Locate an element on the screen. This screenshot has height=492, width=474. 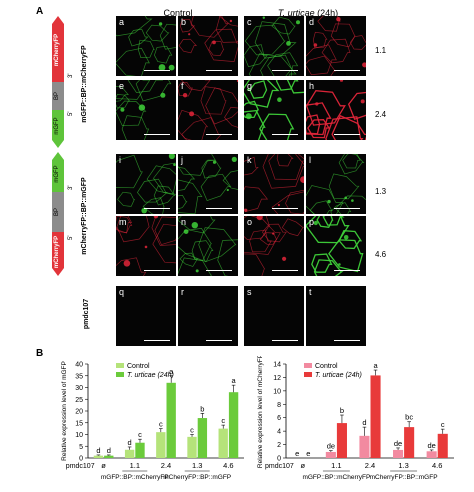
y-axis-label: Relative expression level of mCherryFP is located at coordinates (260, 412).